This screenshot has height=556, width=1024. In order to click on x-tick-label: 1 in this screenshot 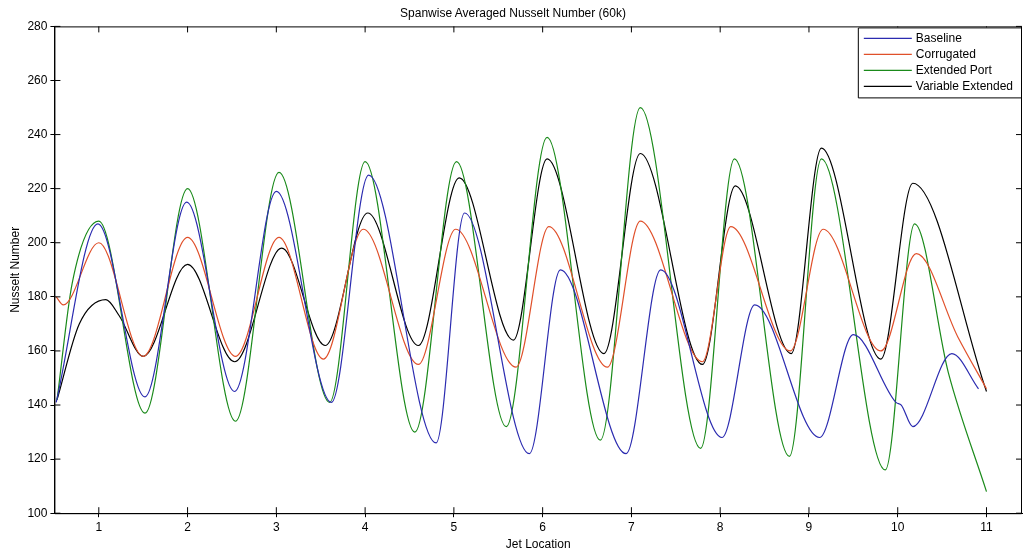, I will do `click(99, 526)`.